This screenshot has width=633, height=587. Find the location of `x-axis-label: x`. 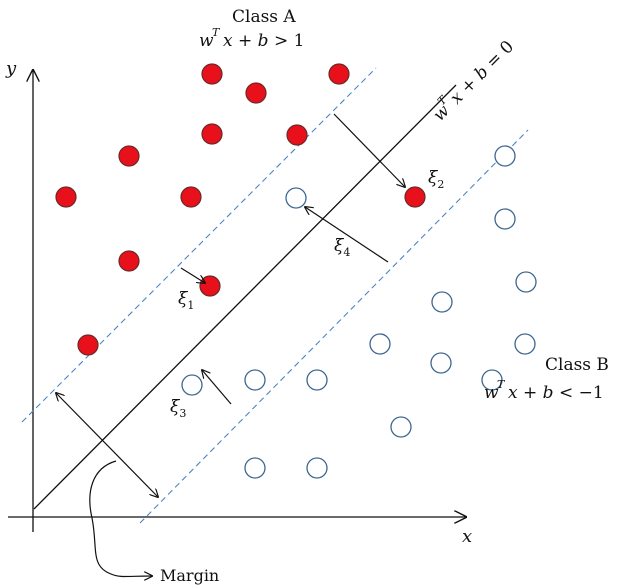

x-axis-label: x is located at coordinates (467, 536).